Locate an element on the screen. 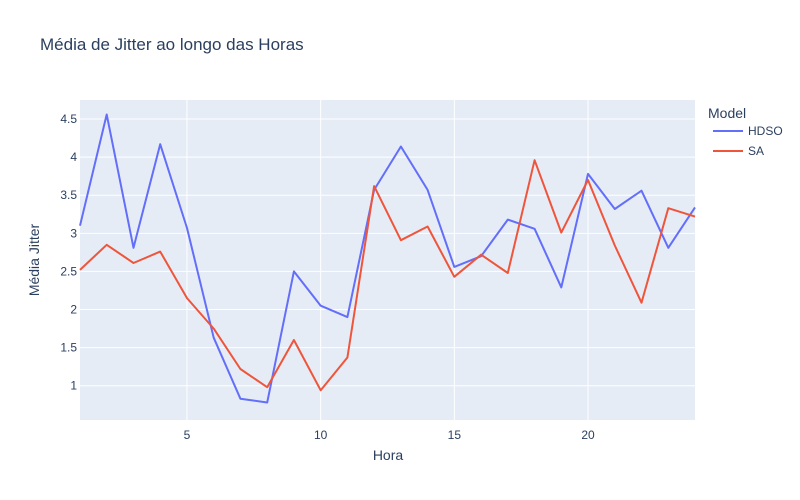 Image resolution: width=800 pixels, height=500 pixels. y-tick-label: 3 is located at coordinates (73, 233).